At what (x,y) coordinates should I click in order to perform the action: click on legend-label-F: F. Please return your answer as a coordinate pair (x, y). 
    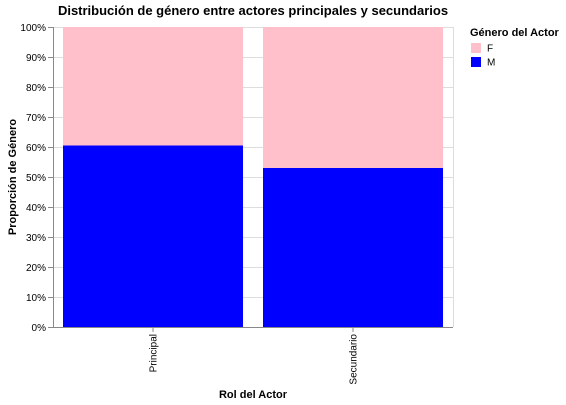
    Looking at the image, I should click on (490, 49).